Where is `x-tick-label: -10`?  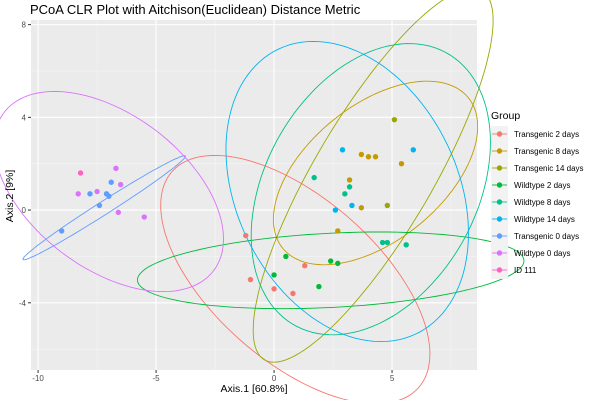 x-tick-label: -10 is located at coordinates (38, 378).